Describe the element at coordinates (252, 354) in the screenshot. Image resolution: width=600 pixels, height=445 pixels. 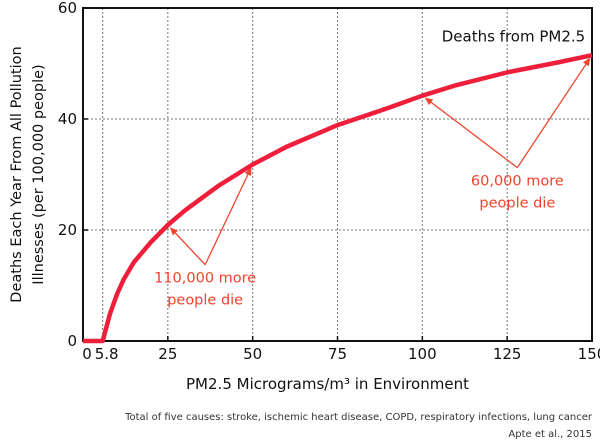
I see `x-tick-label: 50` at that location.